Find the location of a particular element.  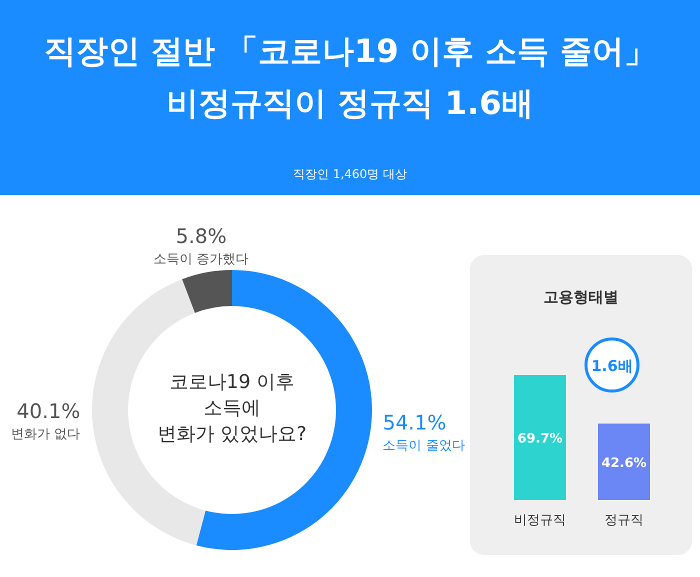

text: 코로나19 이후 소득에 변화가 있었나요? is located at coordinates (232, 408).